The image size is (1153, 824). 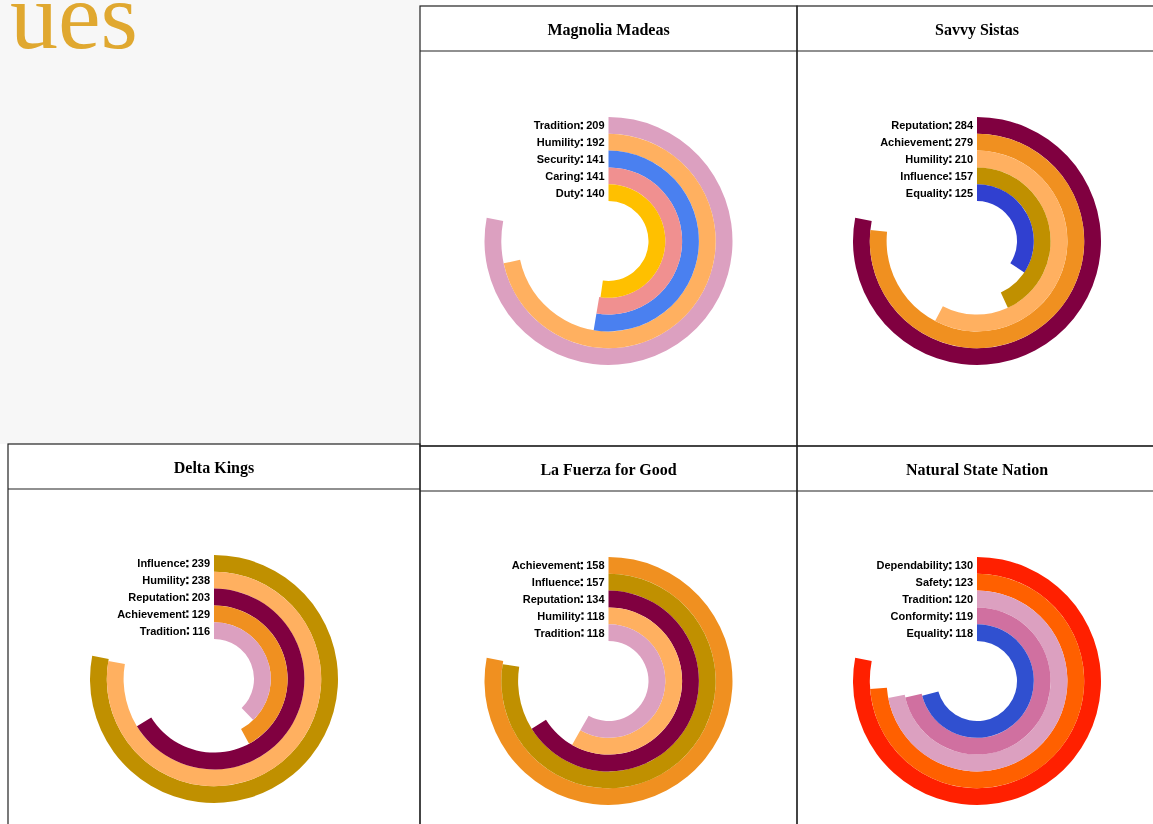 What do you see at coordinates (977, 469) in the screenshot?
I see `text: Natural State Nation` at bounding box center [977, 469].